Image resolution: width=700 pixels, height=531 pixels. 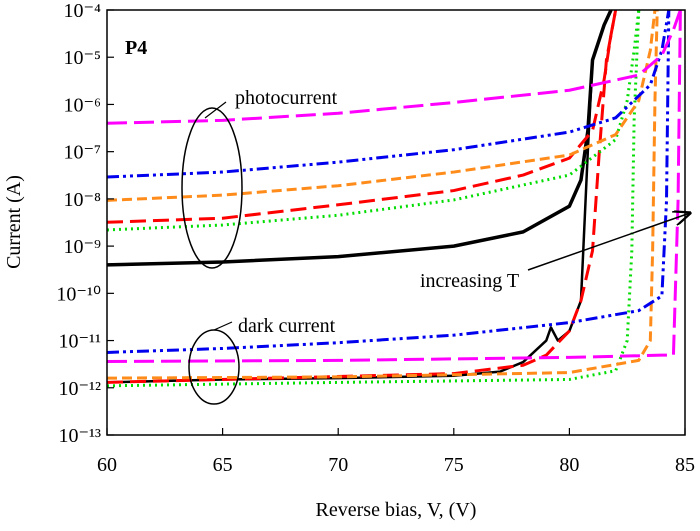 I want to click on y-tick-label: 10⁻⁷, so click(x=82, y=153).